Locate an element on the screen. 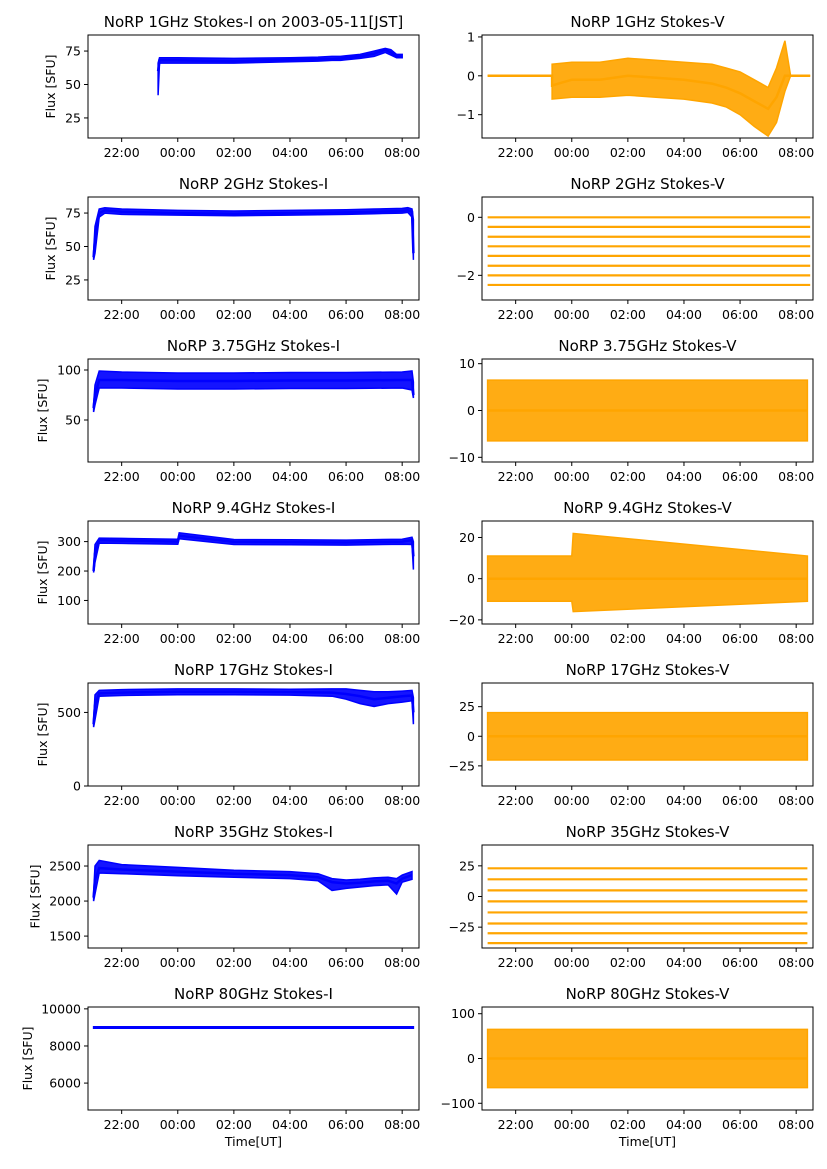  y-tick-label: 100 is located at coordinates (69, 370).